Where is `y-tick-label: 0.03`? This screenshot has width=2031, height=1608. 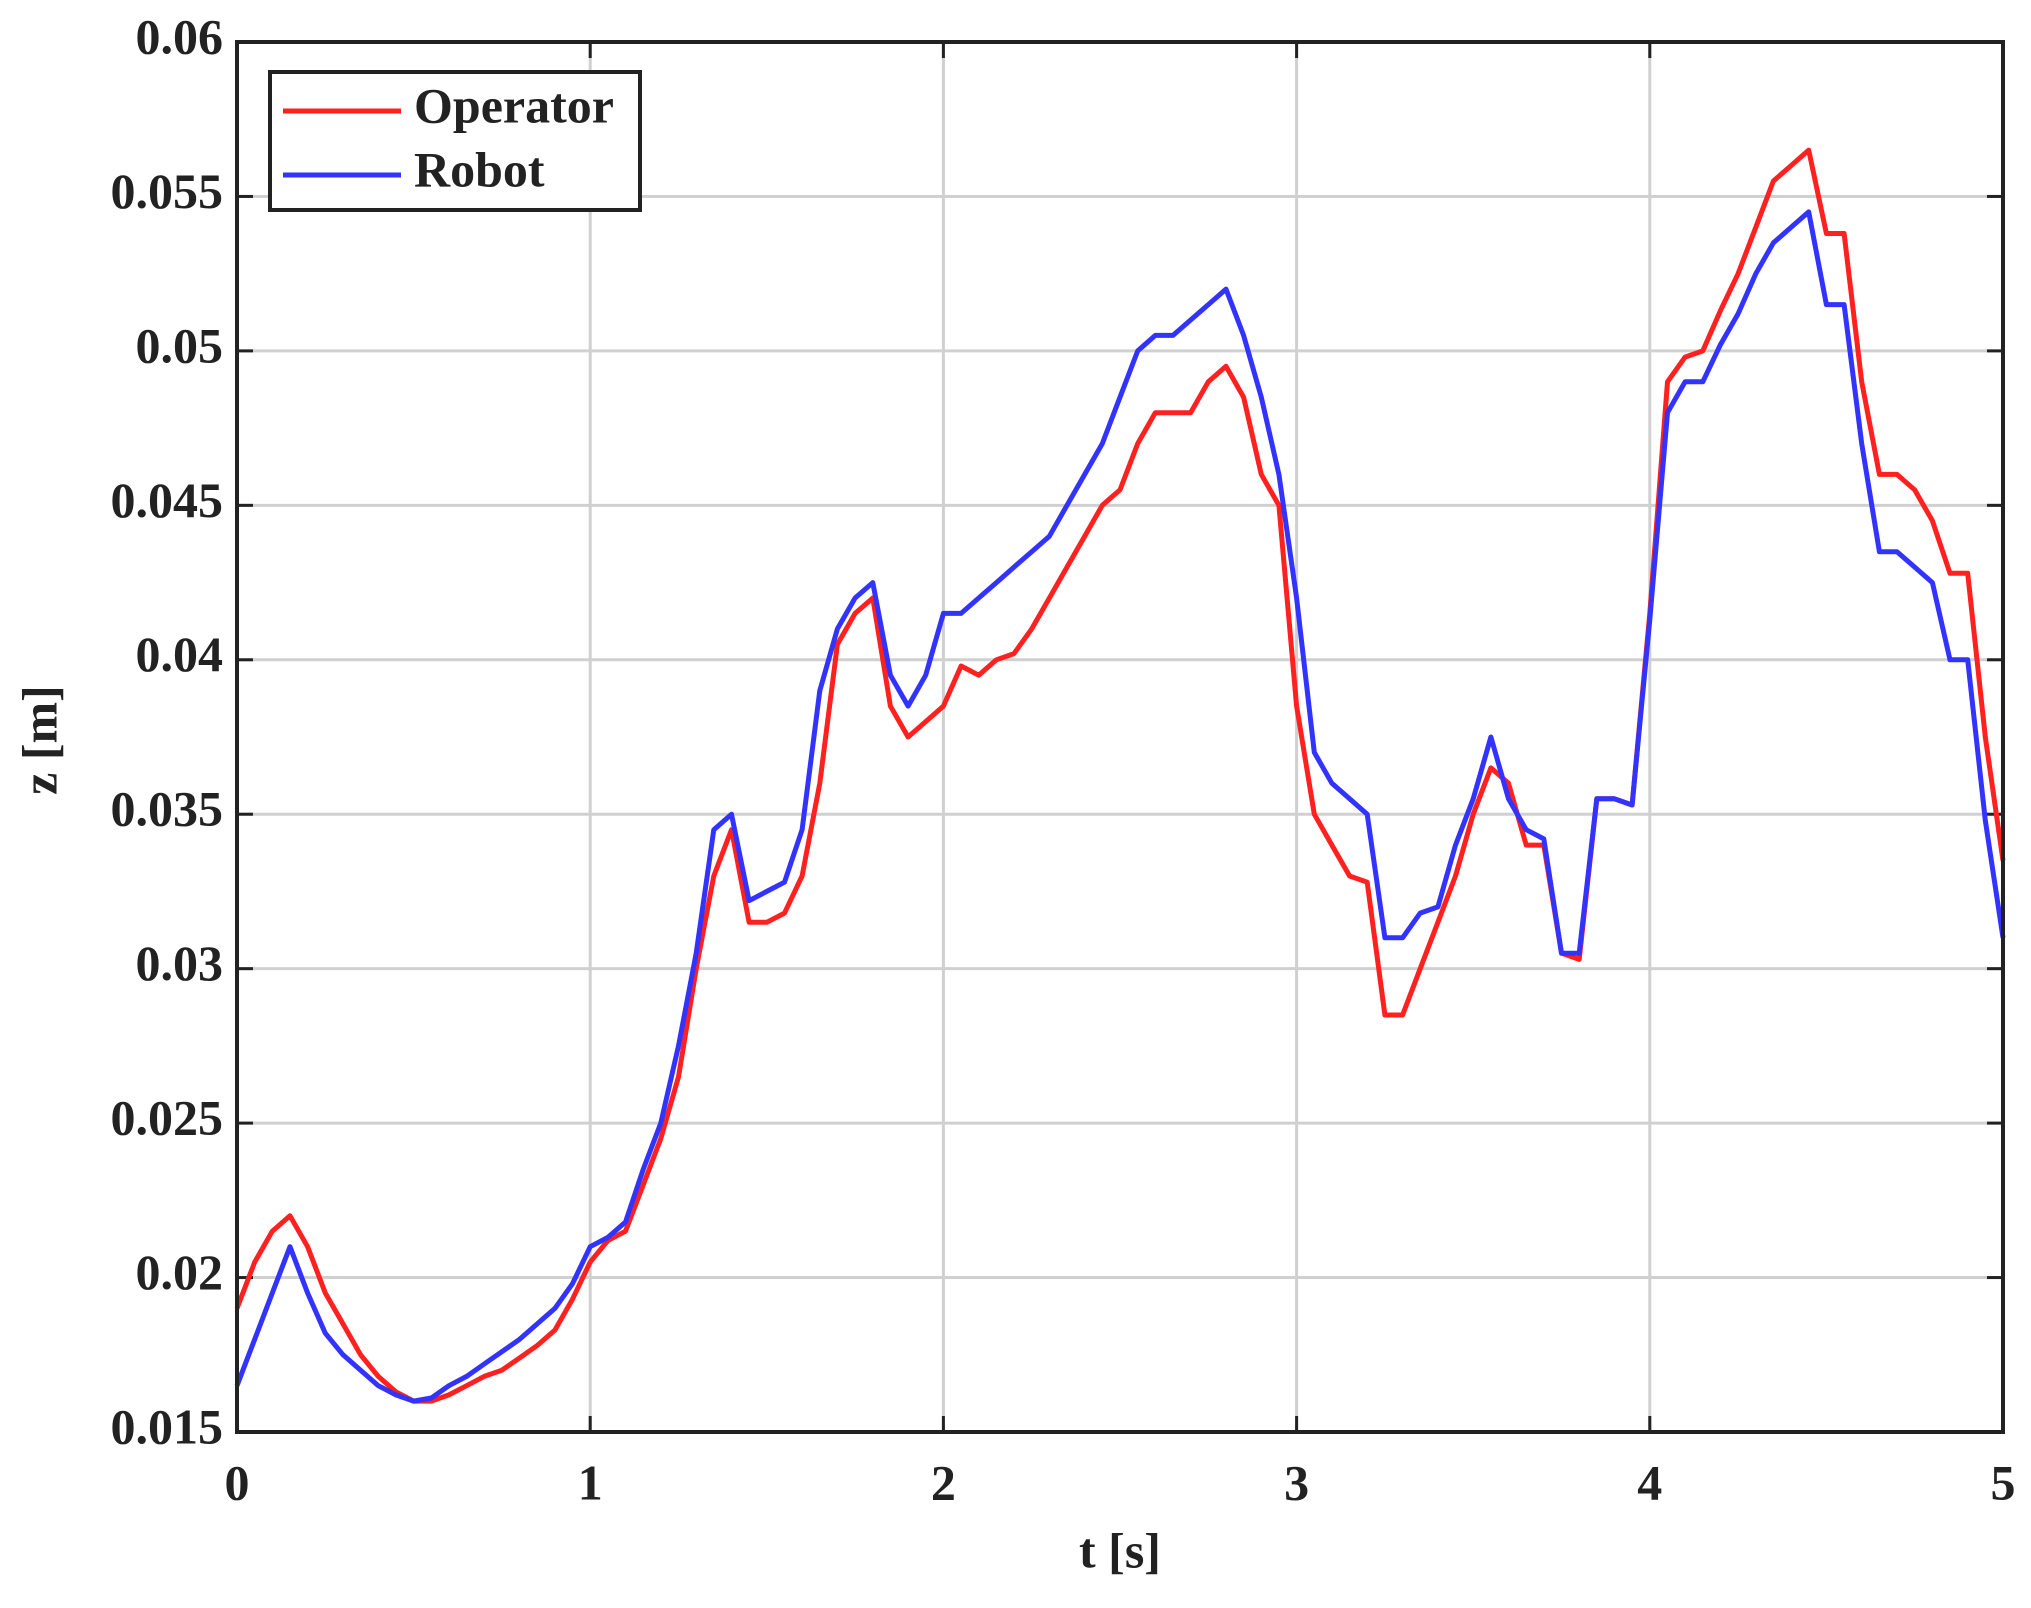 y-tick-label: 0.03 is located at coordinates (180, 963).